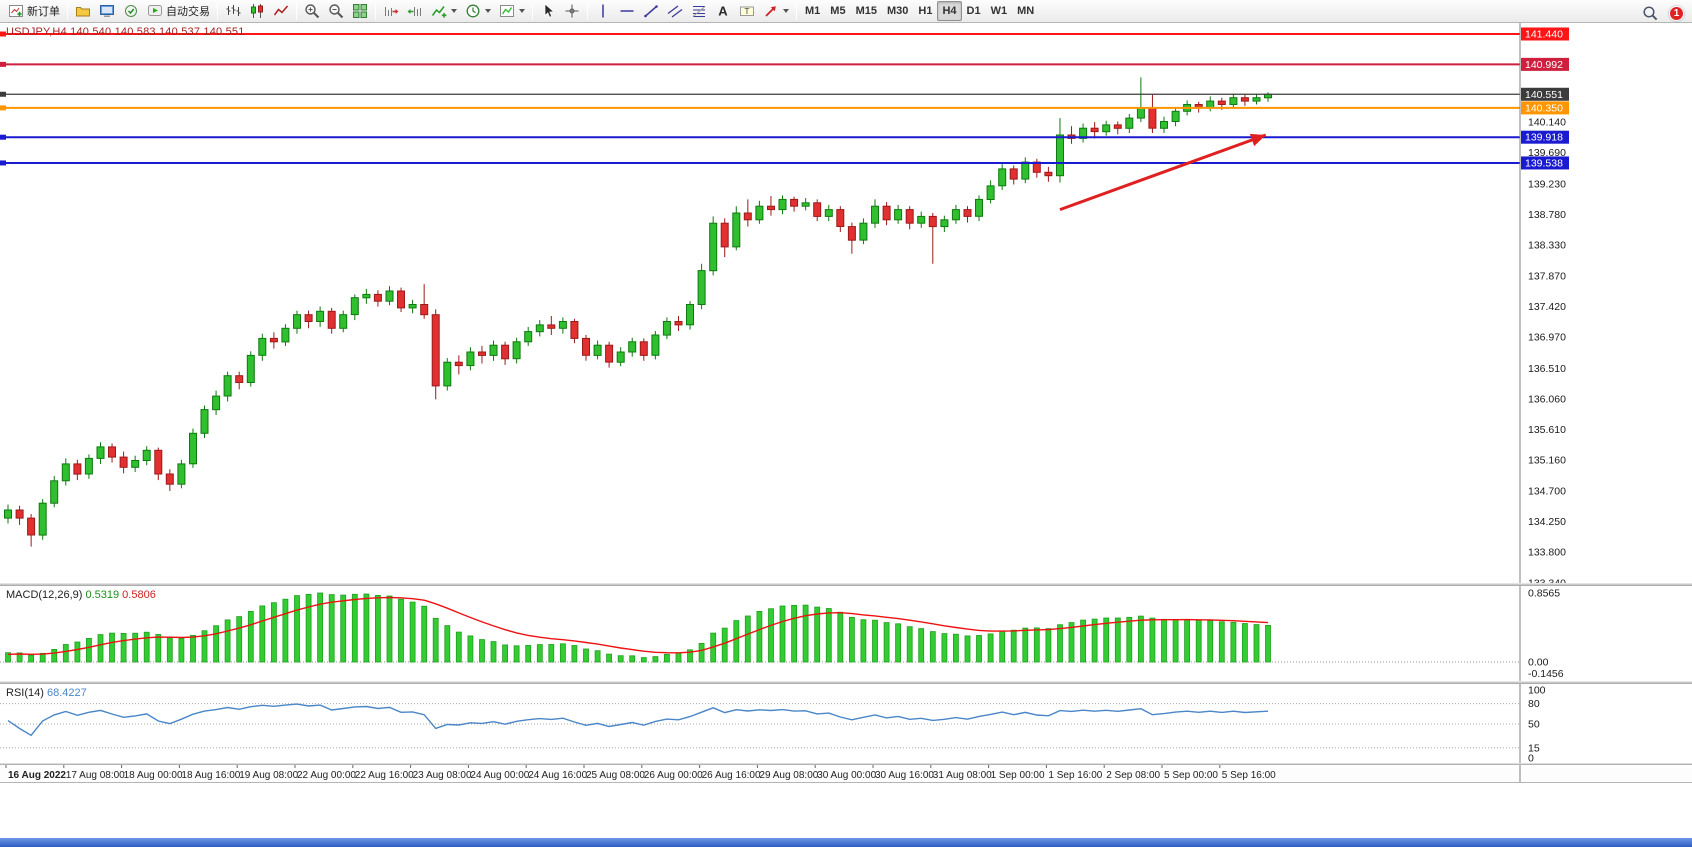 Image resolution: width=1692 pixels, height=847 pixels. I want to click on zoom-out-button, so click(336, 11).